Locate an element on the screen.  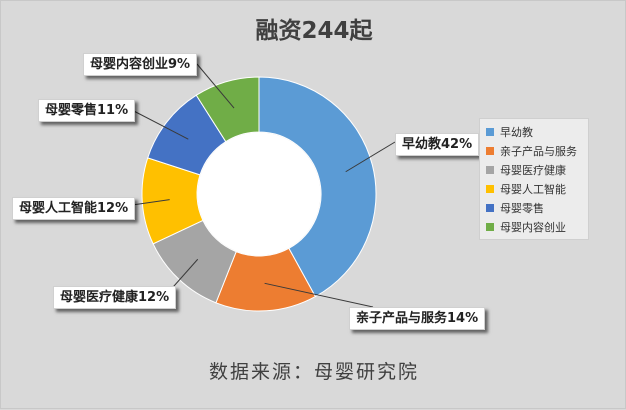
legend-item: 母婴医疗健康 is located at coordinates (535, 169).